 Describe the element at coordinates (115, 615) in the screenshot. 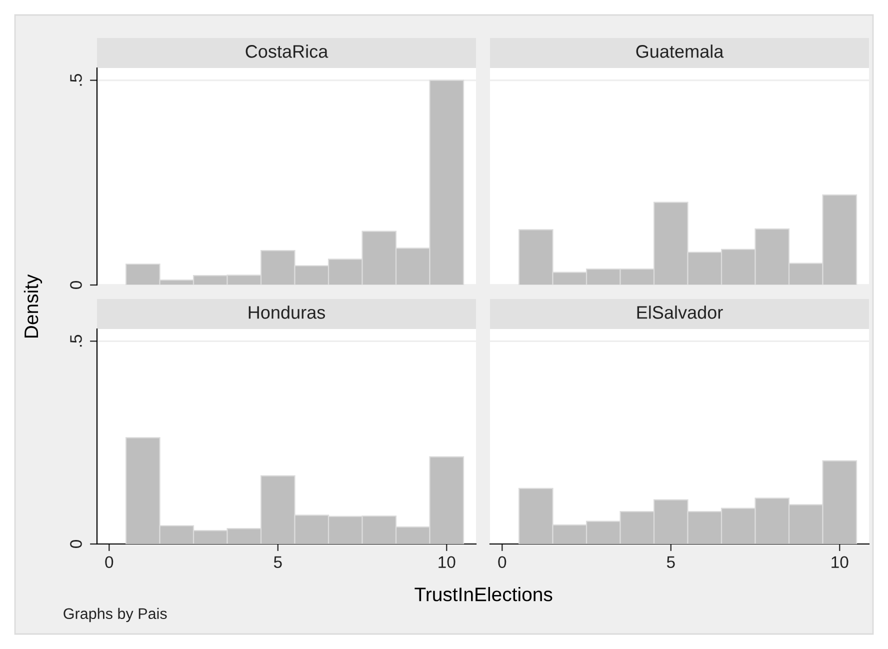

I see `text: Graphs by Pais` at that location.